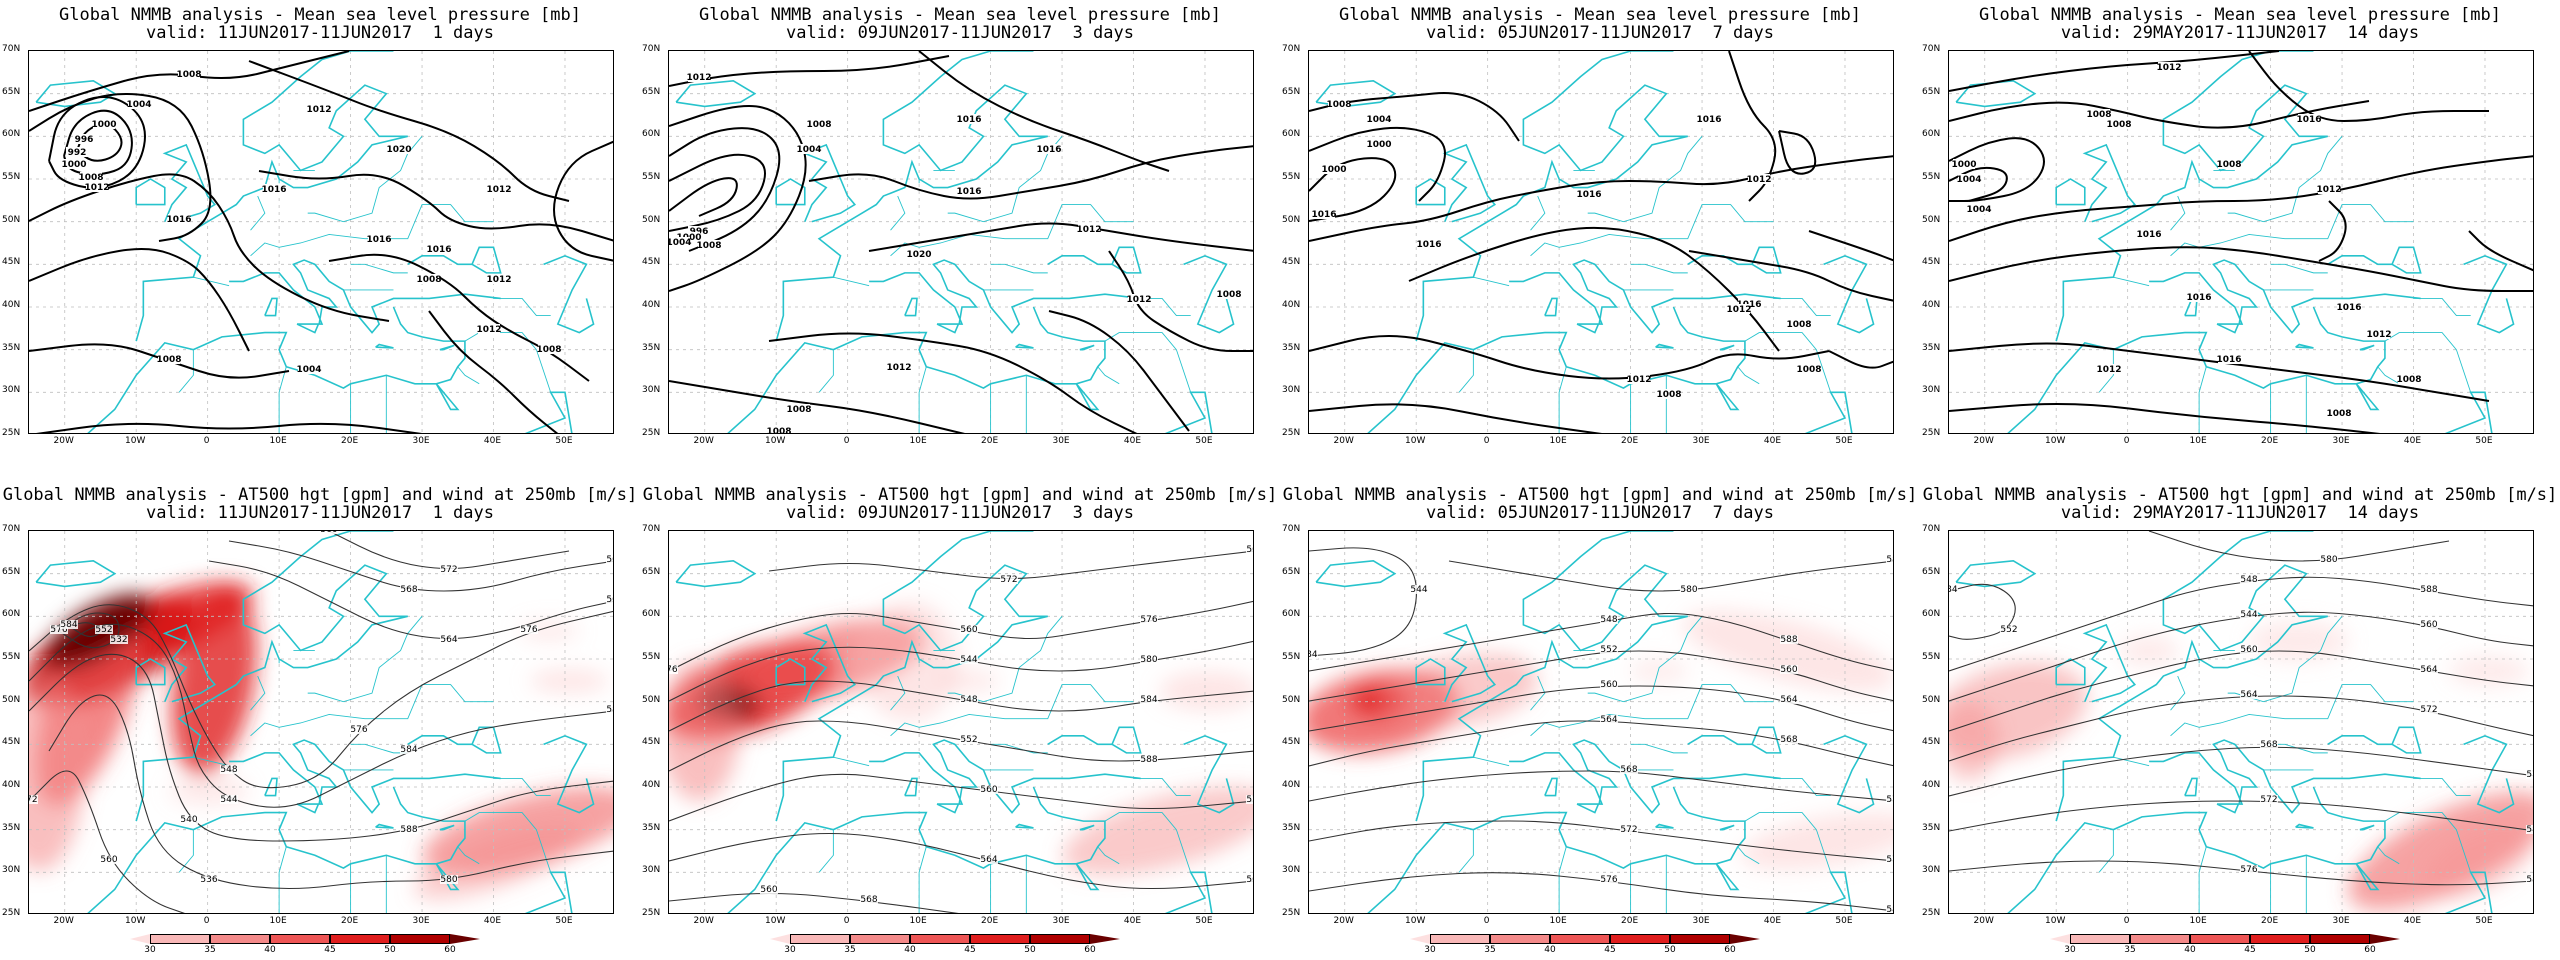 Image resolution: width=2560 pixels, height=960 pixels. Describe the element at coordinates (1931, 177) in the screenshot. I see `lat-tick-label: 55N` at that location.